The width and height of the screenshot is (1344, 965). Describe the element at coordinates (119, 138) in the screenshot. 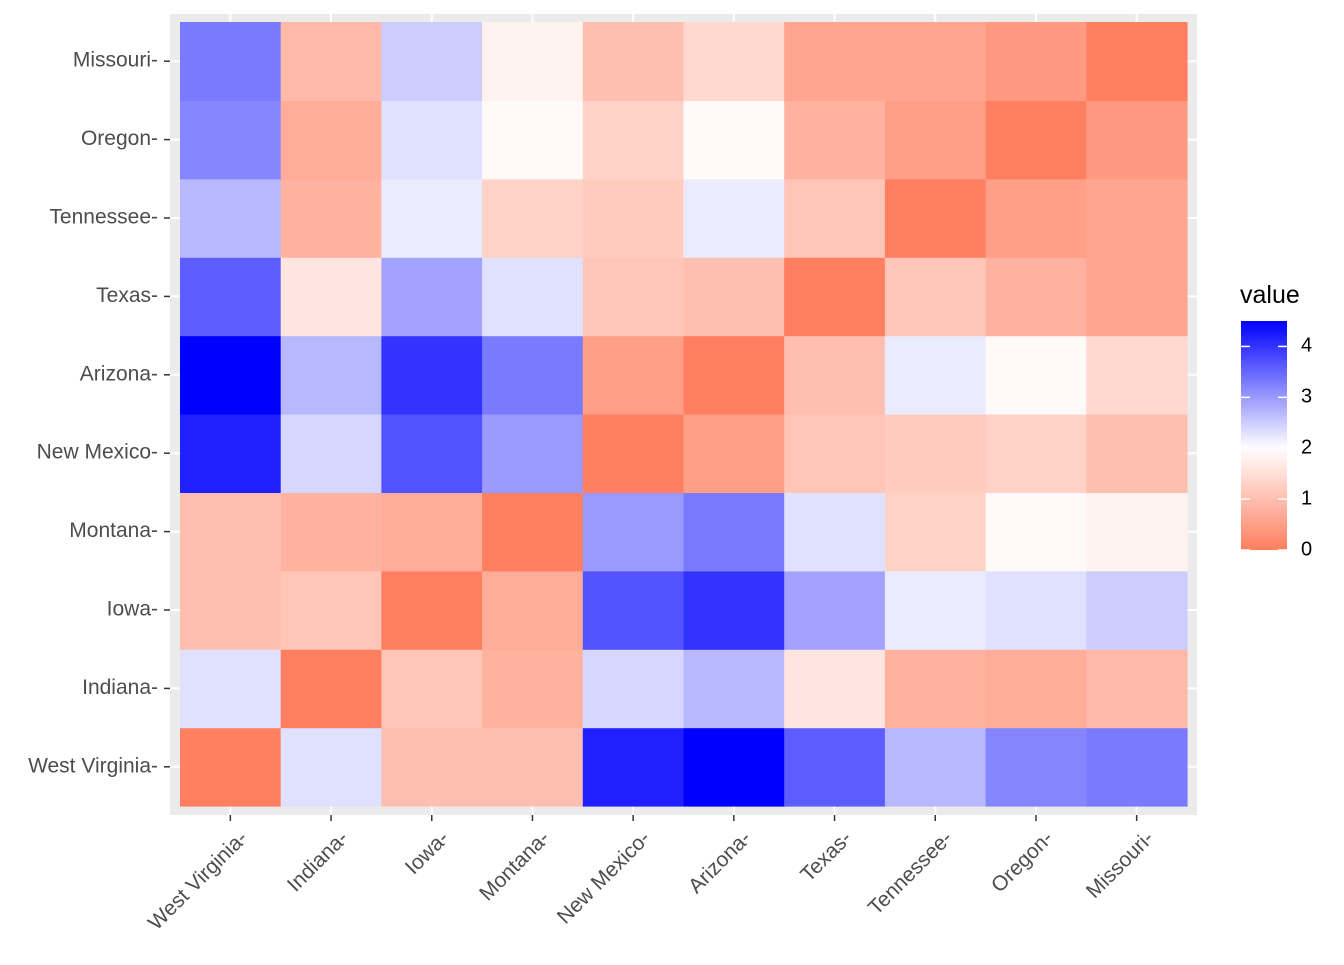

I see `y-tick-label: Oregon-` at that location.